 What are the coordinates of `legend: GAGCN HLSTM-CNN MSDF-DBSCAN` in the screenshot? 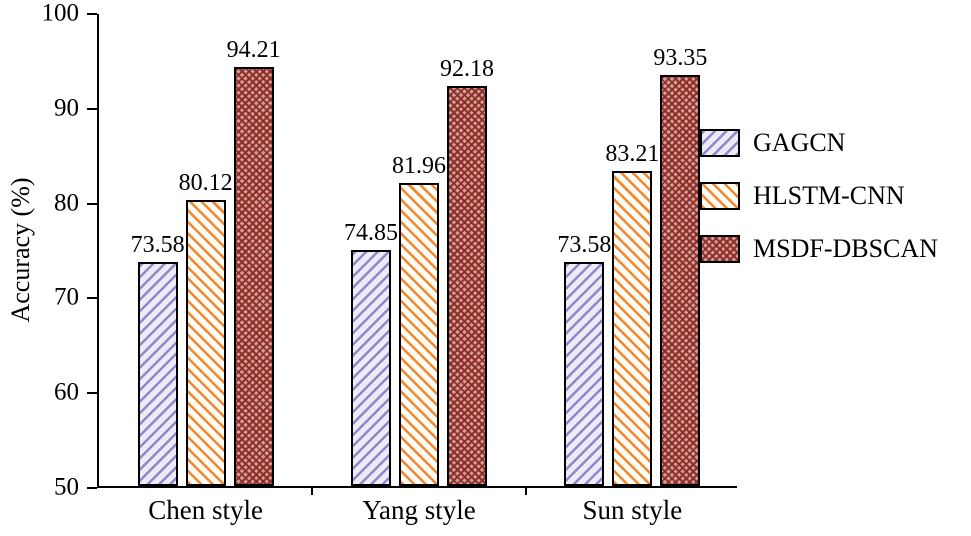 It's located at (819, 207).